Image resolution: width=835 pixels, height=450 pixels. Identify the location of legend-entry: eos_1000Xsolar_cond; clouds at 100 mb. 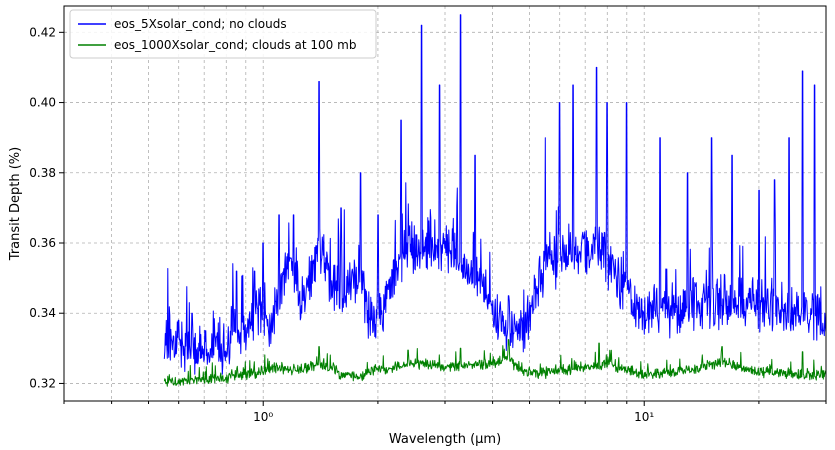
(235, 45).